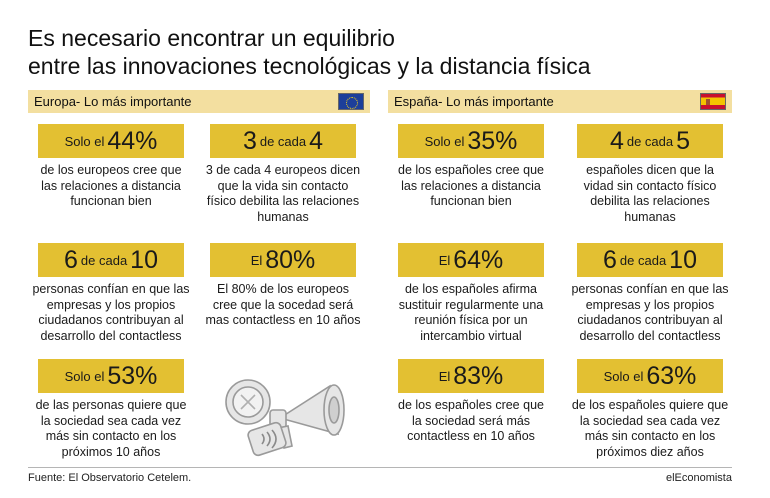 The image size is (770, 498). I want to click on spain-header: España- Lo más importante, so click(560, 101).